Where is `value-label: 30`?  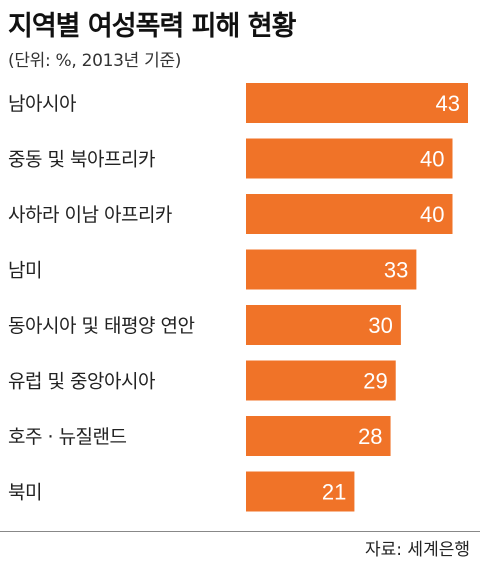 value-label: 30 is located at coordinates (380, 325).